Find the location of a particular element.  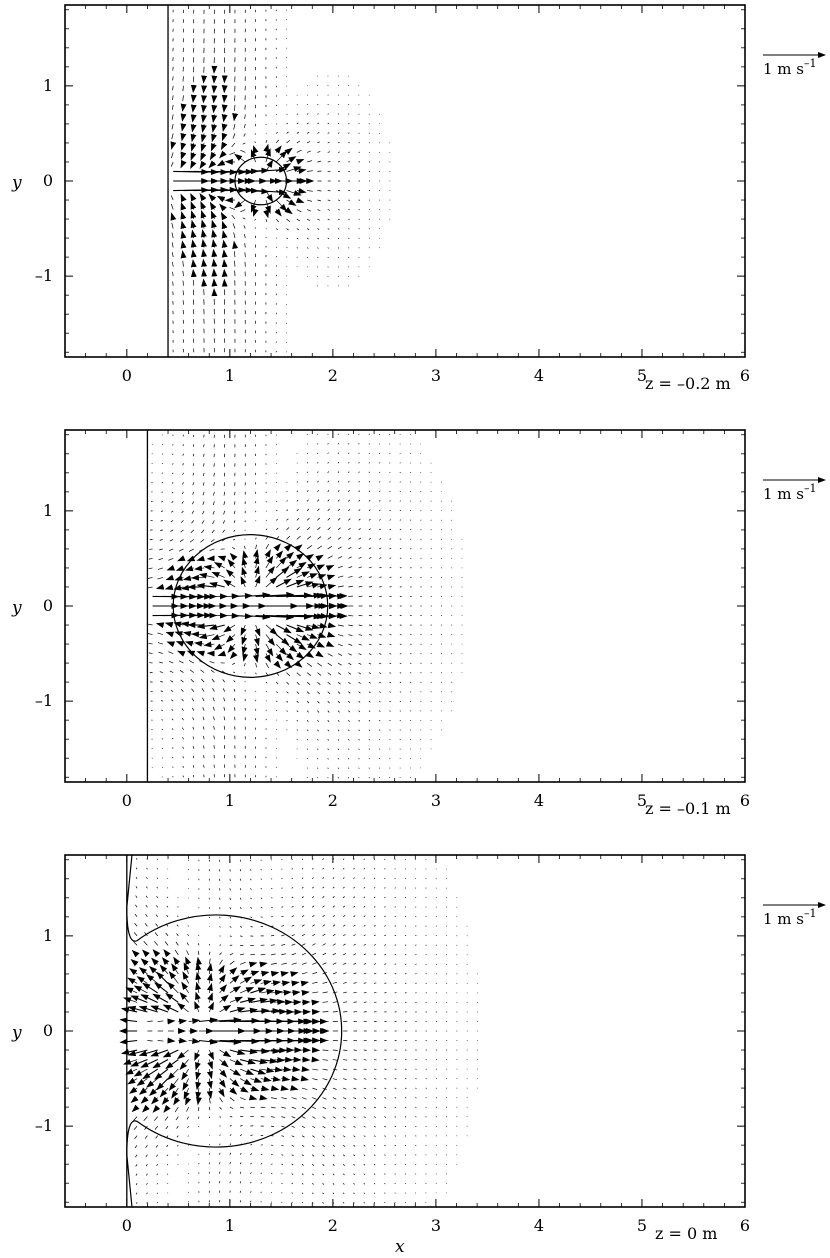

y-tick-label: –1 is located at coordinates (44, 1125).